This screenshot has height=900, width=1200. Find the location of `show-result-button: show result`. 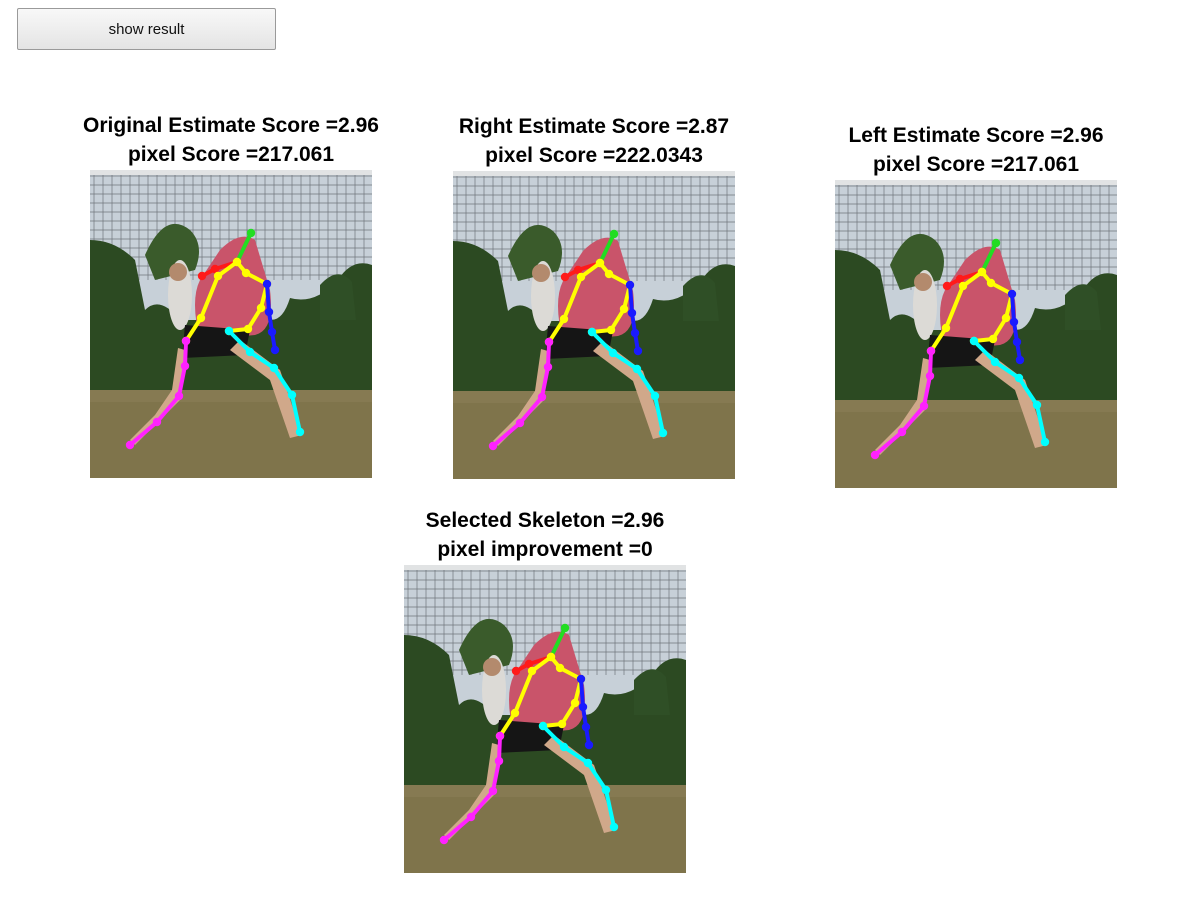

show-result-button: show result is located at coordinates (146, 29).